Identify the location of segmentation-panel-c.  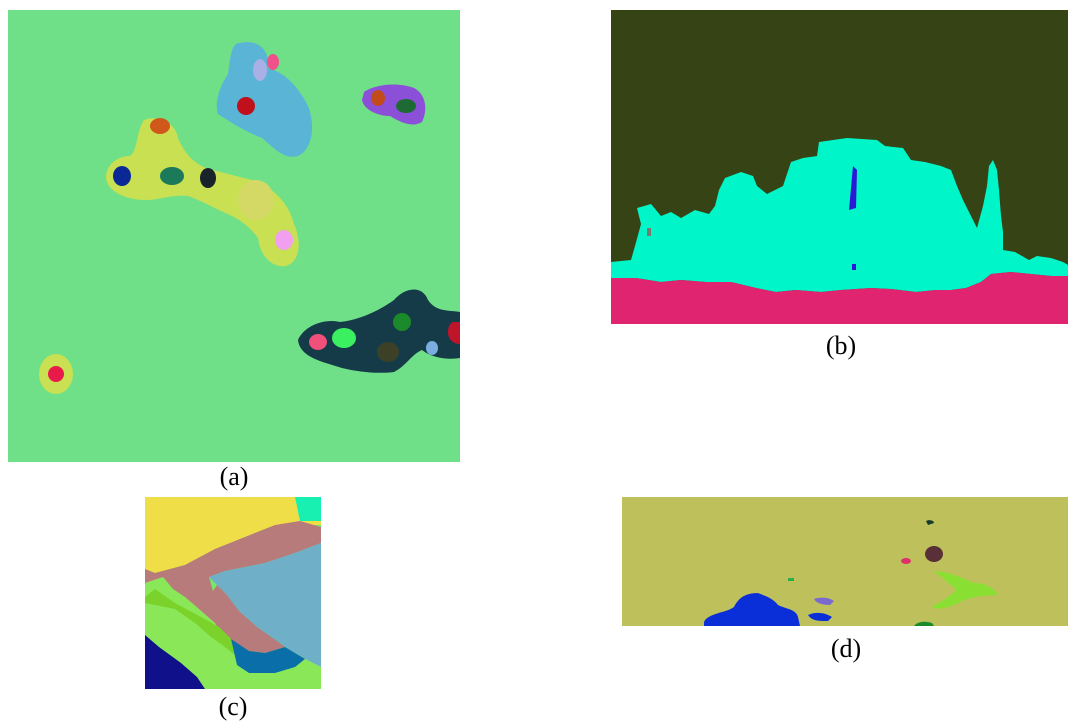
(233, 593).